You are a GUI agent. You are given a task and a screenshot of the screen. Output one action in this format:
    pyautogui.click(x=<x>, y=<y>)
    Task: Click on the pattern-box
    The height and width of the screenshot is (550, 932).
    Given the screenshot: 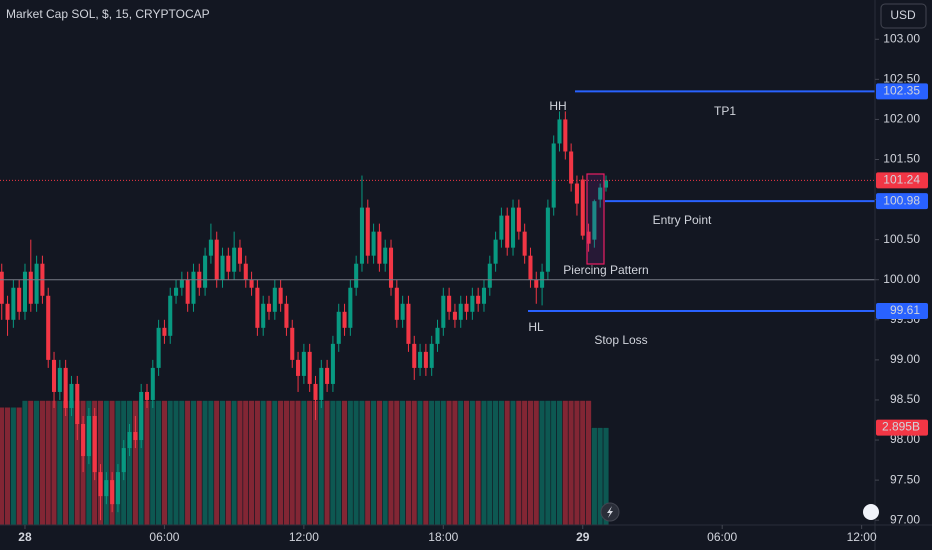 What is the action you would take?
    pyautogui.click(x=595, y=219)
    